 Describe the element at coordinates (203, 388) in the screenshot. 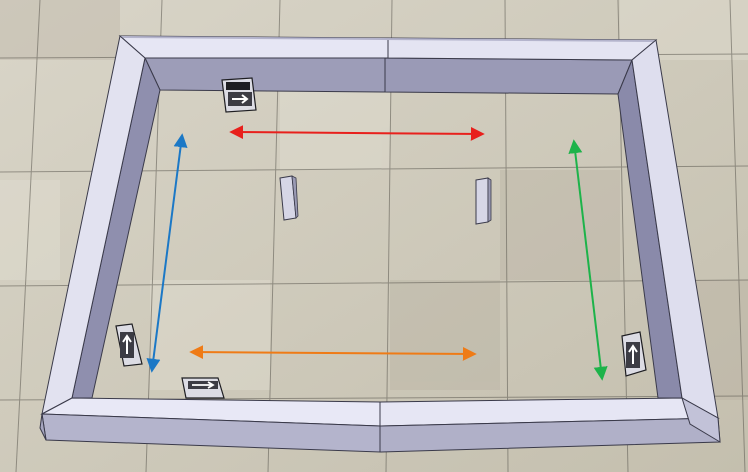

I see `robot-bottom-left` at that location.